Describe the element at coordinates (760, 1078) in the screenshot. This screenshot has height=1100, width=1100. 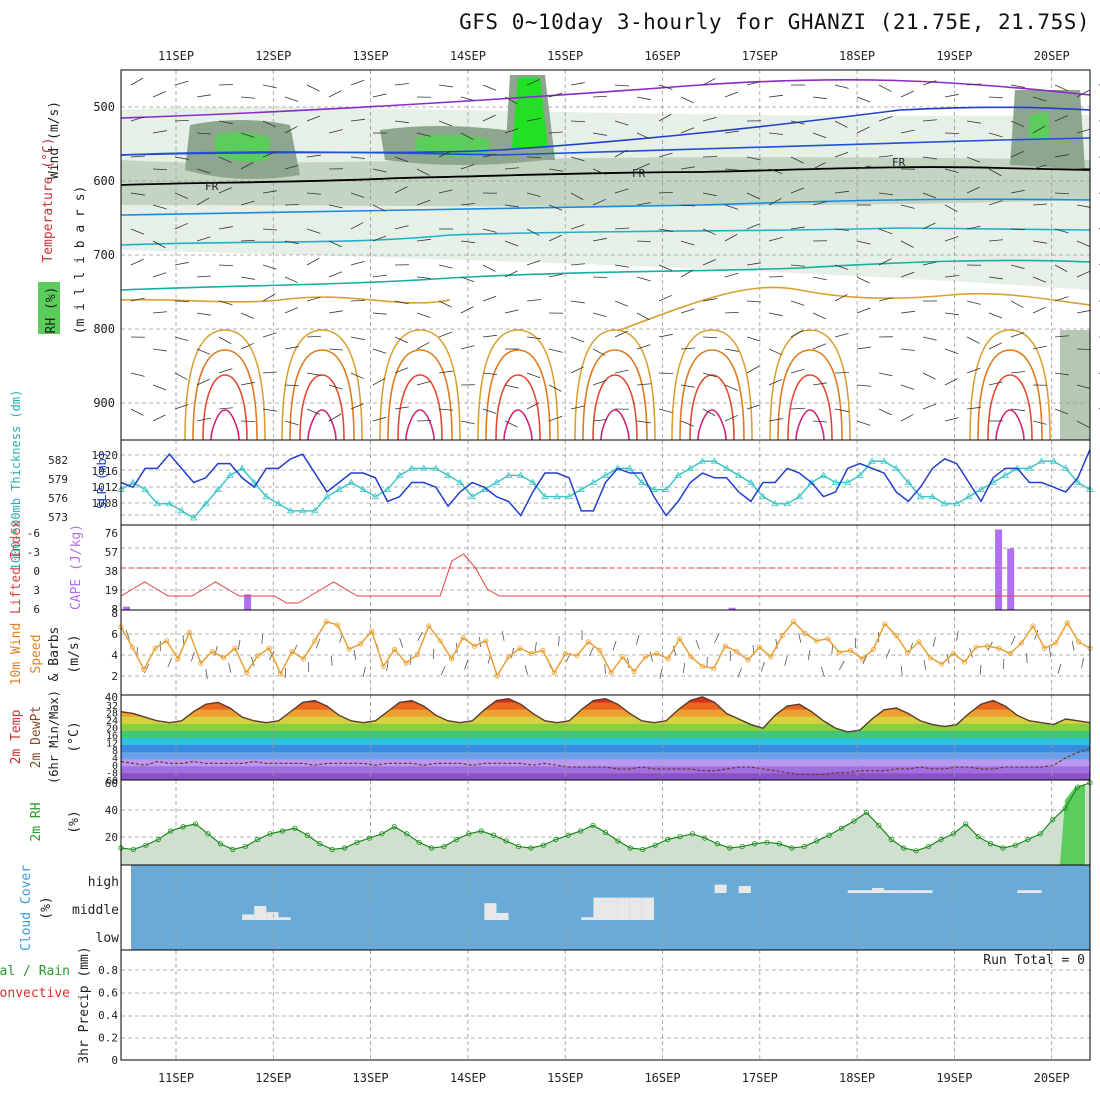
I see `date-label-bottom: 17SEP` at that location.